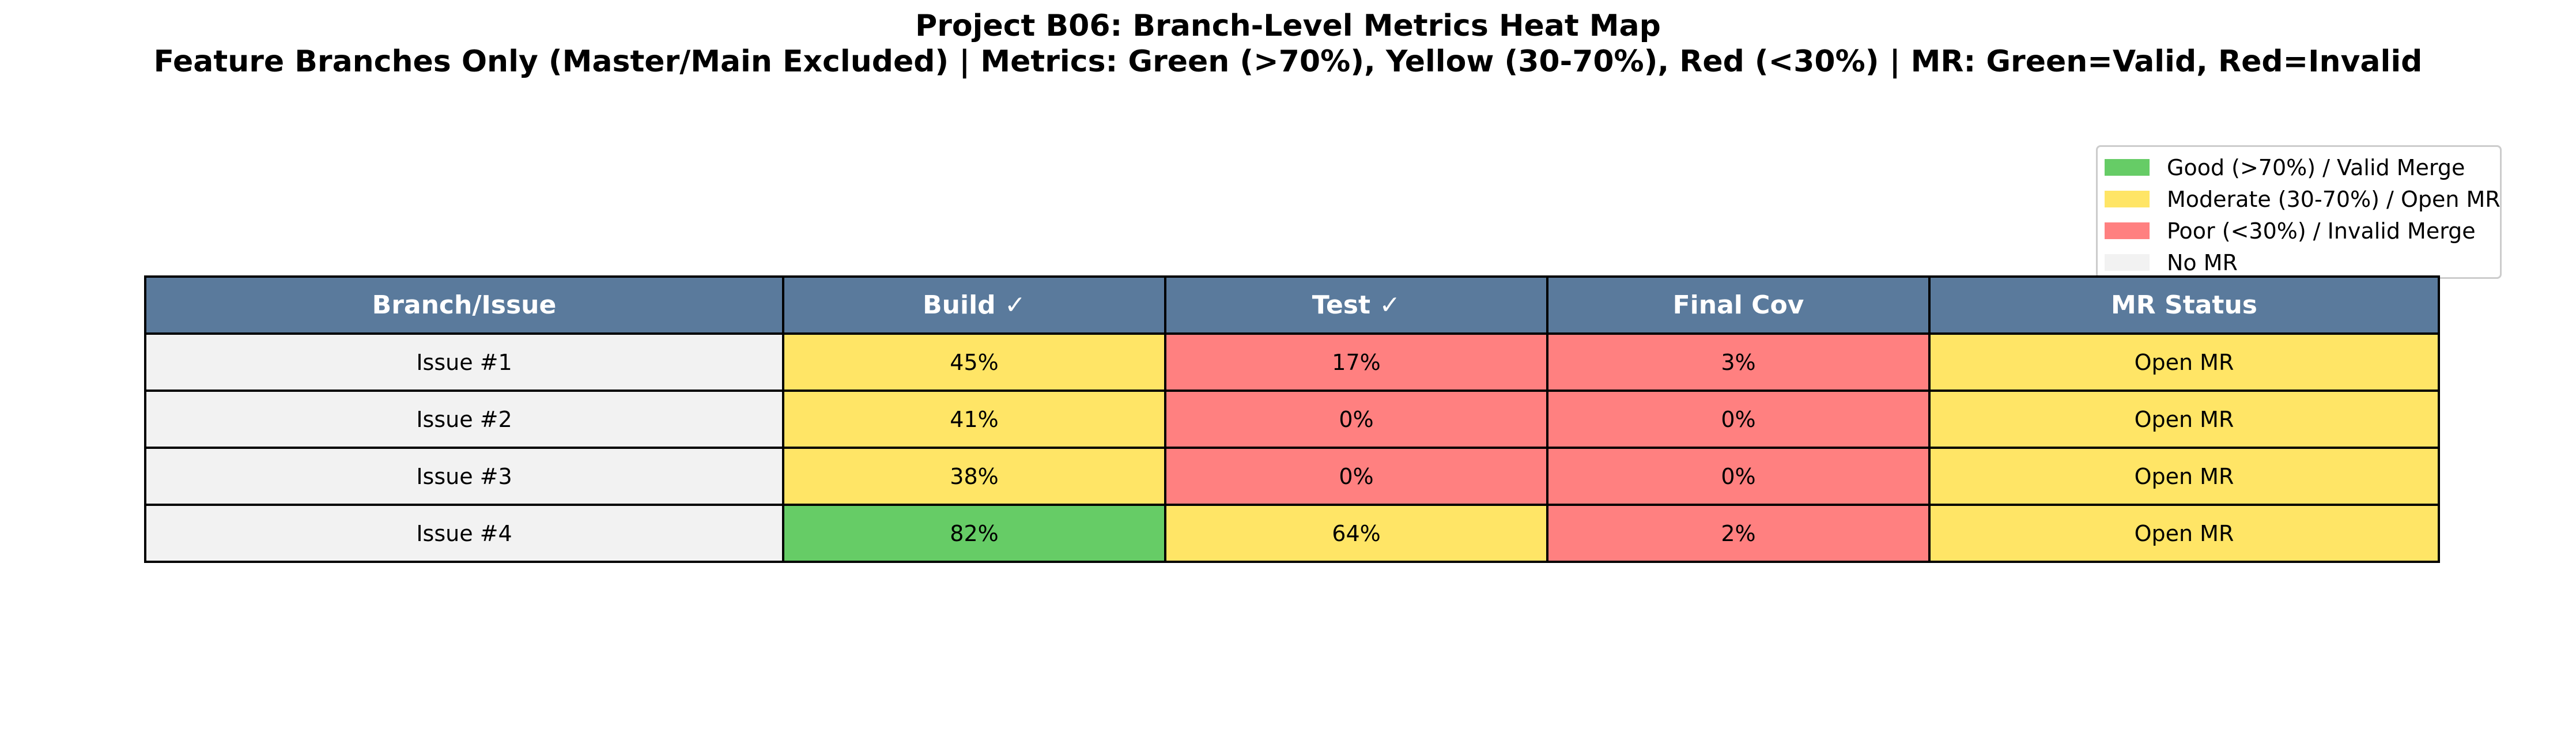  I want to click on cell-build: 82%, so click(974, 533).